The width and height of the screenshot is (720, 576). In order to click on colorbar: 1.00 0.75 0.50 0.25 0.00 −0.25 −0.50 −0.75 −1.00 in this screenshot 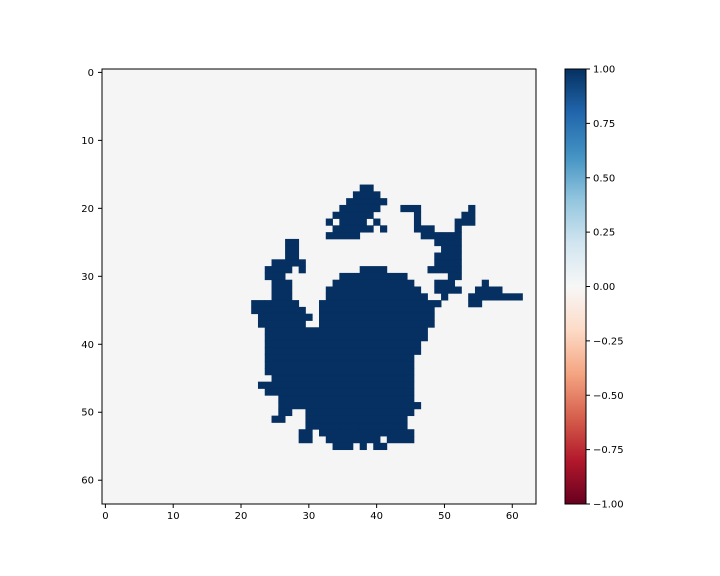, I will do `click(594, 288)`.